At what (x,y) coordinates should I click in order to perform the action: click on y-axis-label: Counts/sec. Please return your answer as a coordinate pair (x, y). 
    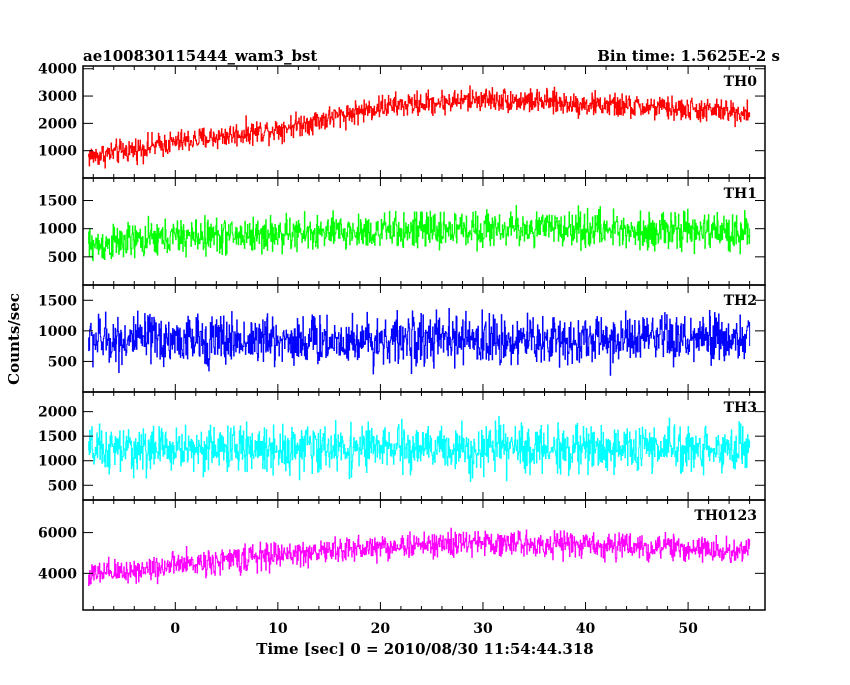
    Looking at the image, I should click on (14, 339).